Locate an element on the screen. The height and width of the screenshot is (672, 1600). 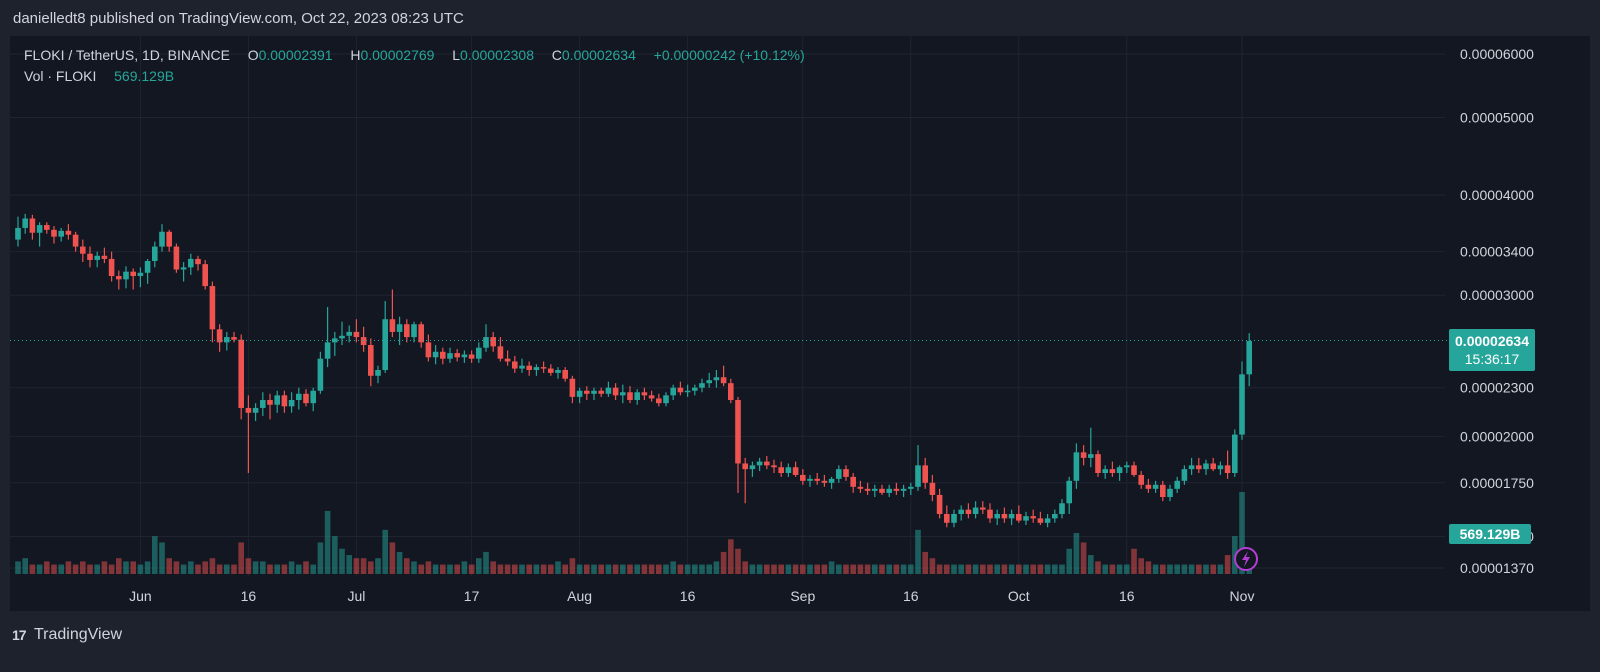
volume-badge is located at coordinates (1490, 534).